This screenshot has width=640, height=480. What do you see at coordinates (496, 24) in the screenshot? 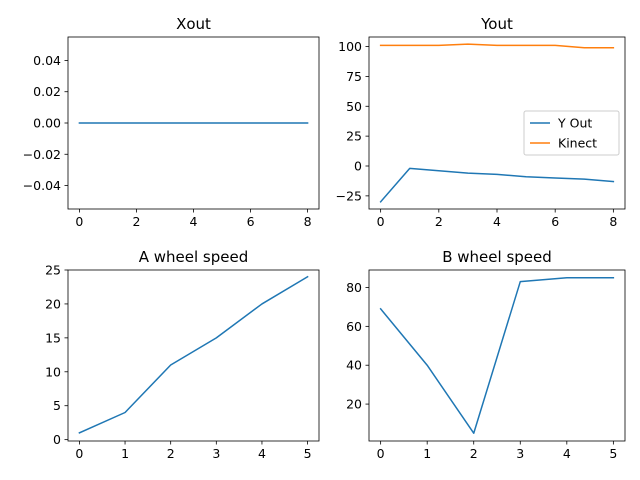
I see `subplot-title: Yout` at bounding box center [496, 24].